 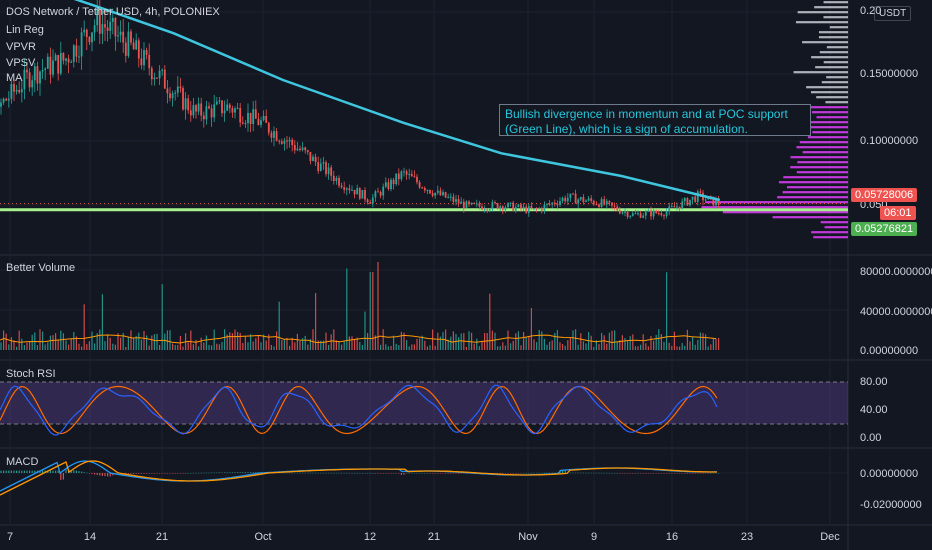 I want to click on indicator-vpvr: VPVR, so click(x=21, y=47).